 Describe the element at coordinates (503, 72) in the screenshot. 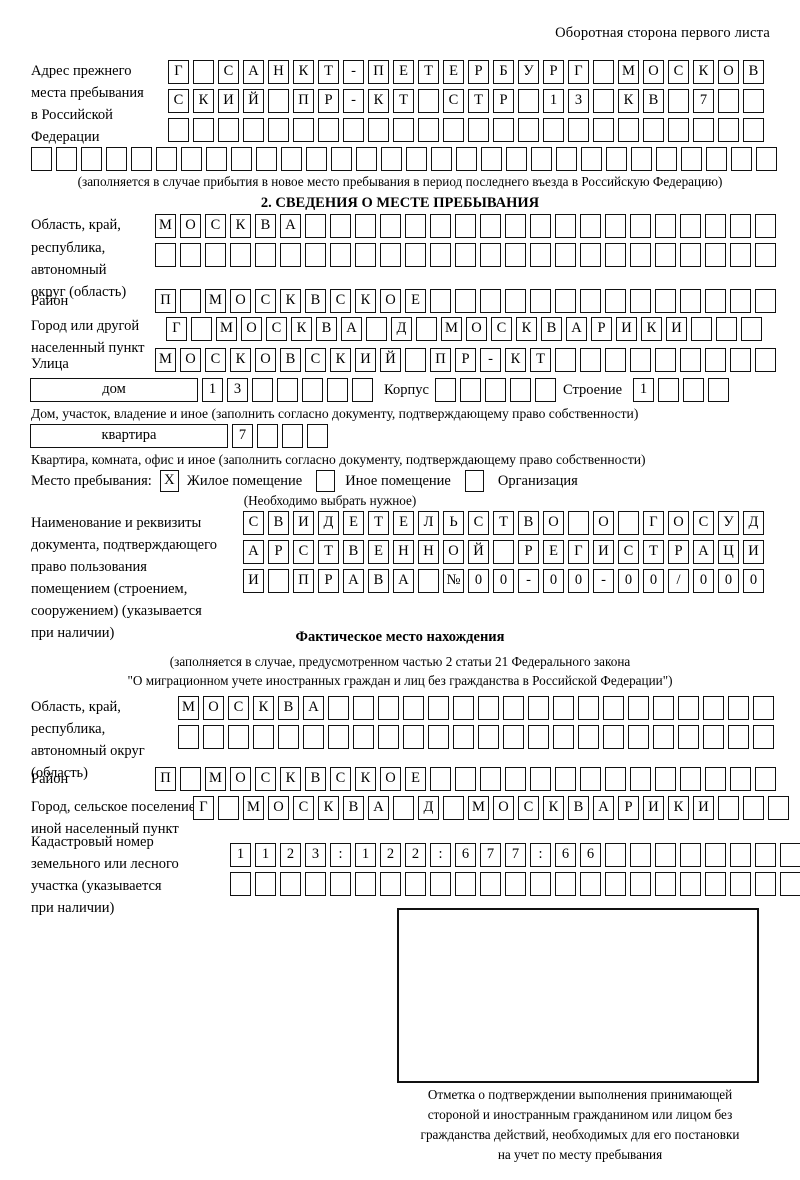

I see `prev-address-r1-cell-14: Б` at that location.